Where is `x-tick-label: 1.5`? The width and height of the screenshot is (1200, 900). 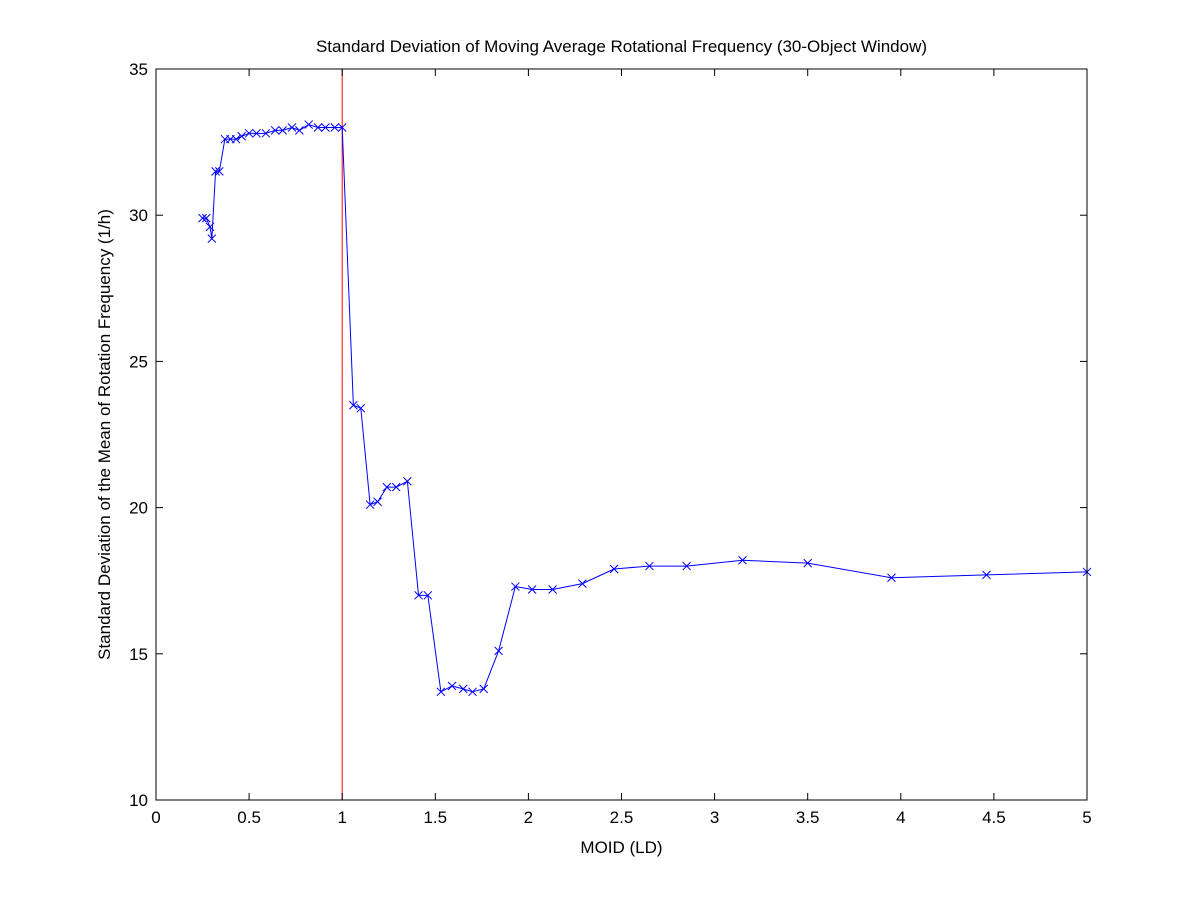 x-tick-label: 1.5 is located at coordinates (435, 817).